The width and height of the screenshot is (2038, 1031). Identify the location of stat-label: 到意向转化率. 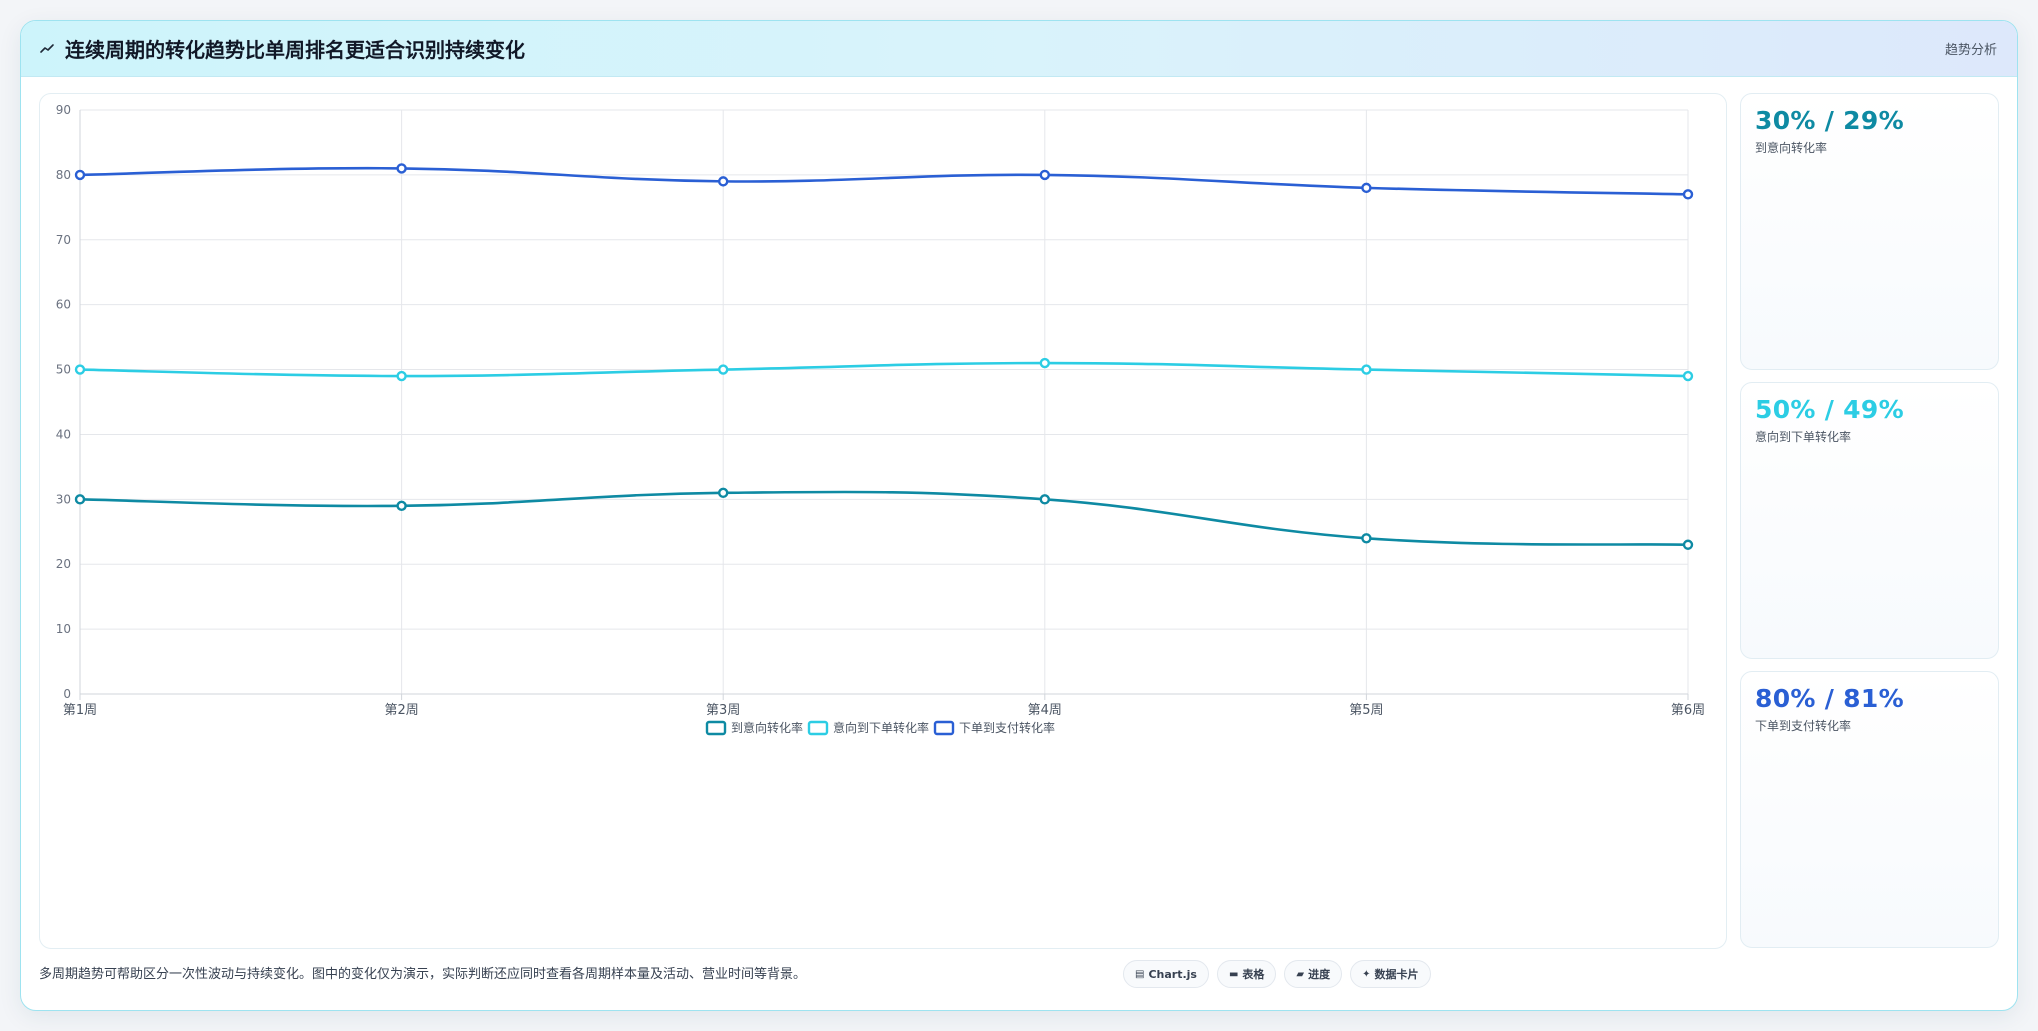
(1791, 148).